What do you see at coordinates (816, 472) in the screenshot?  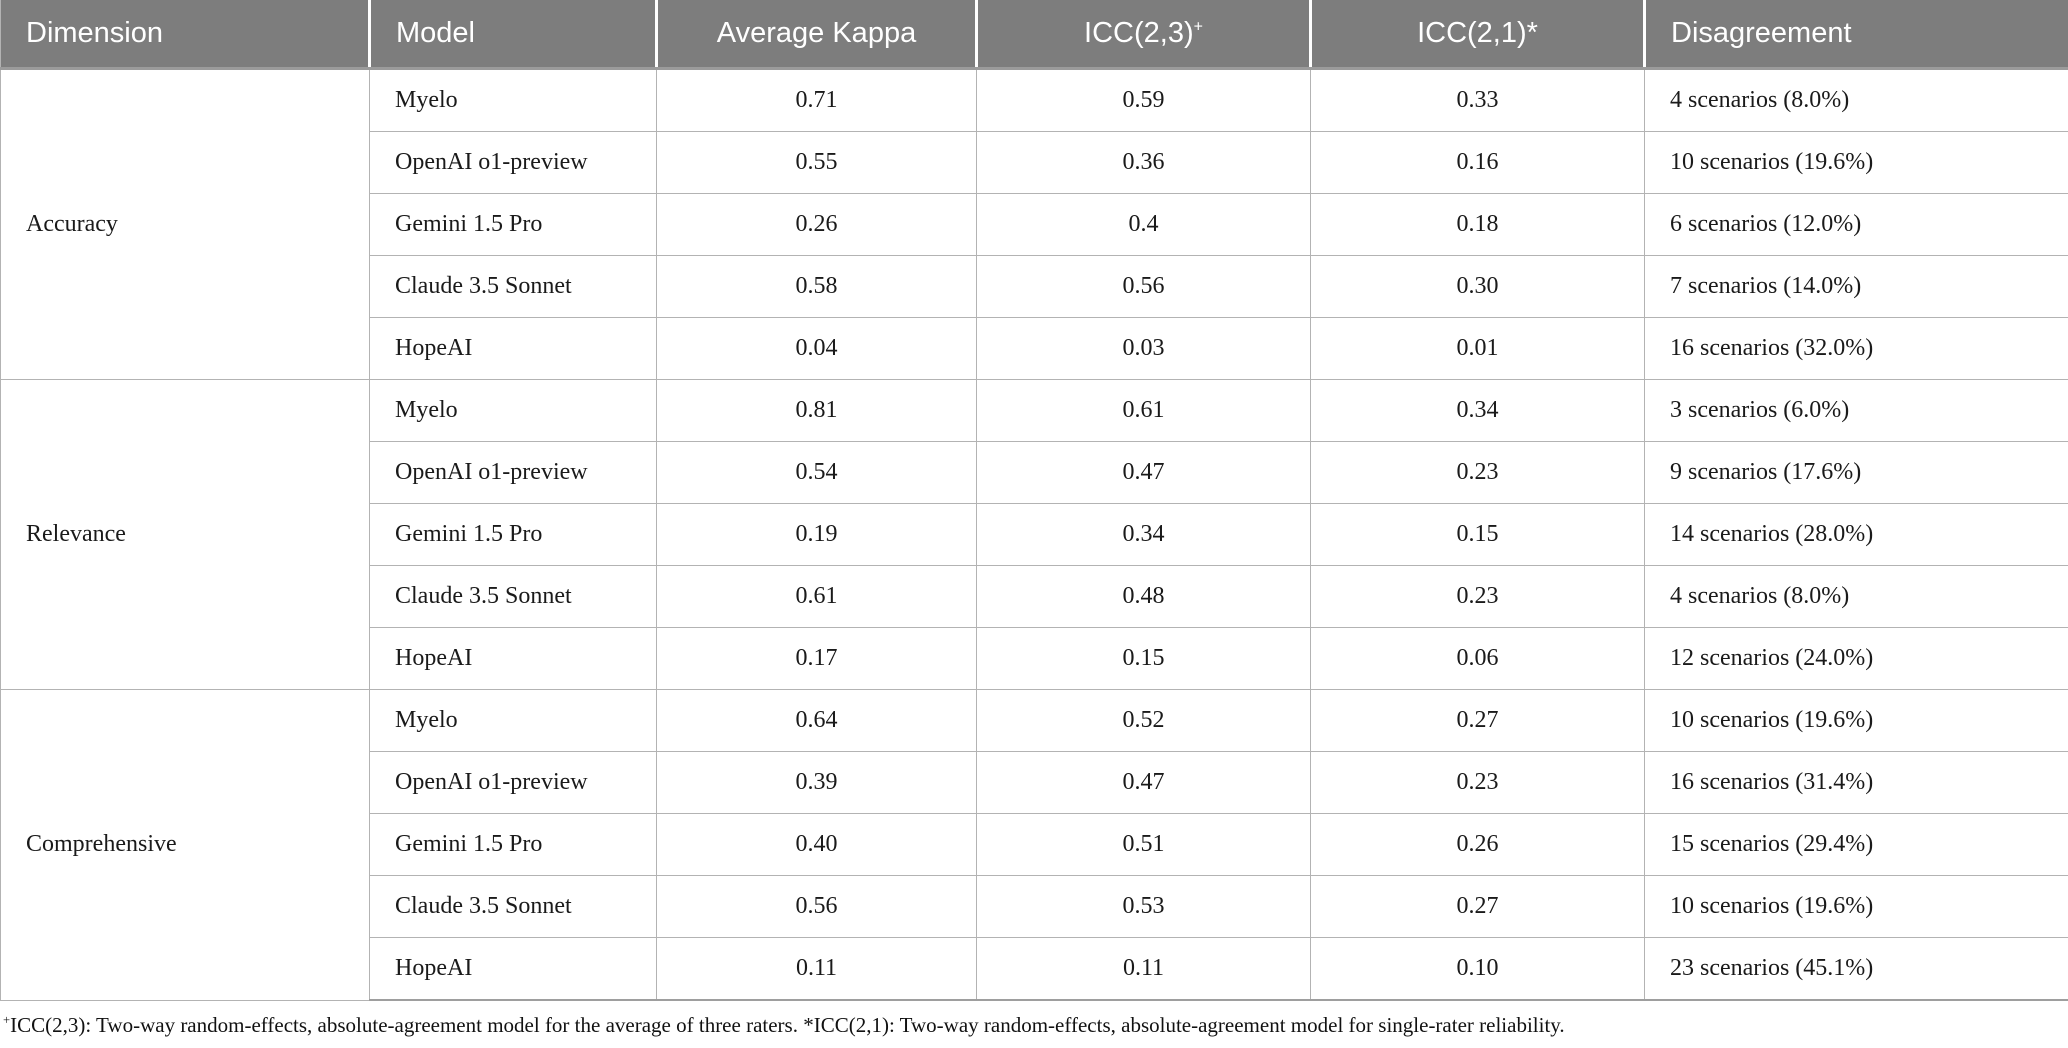 I see `kappa-cell: 0.54` at bounding box center [816, 472].